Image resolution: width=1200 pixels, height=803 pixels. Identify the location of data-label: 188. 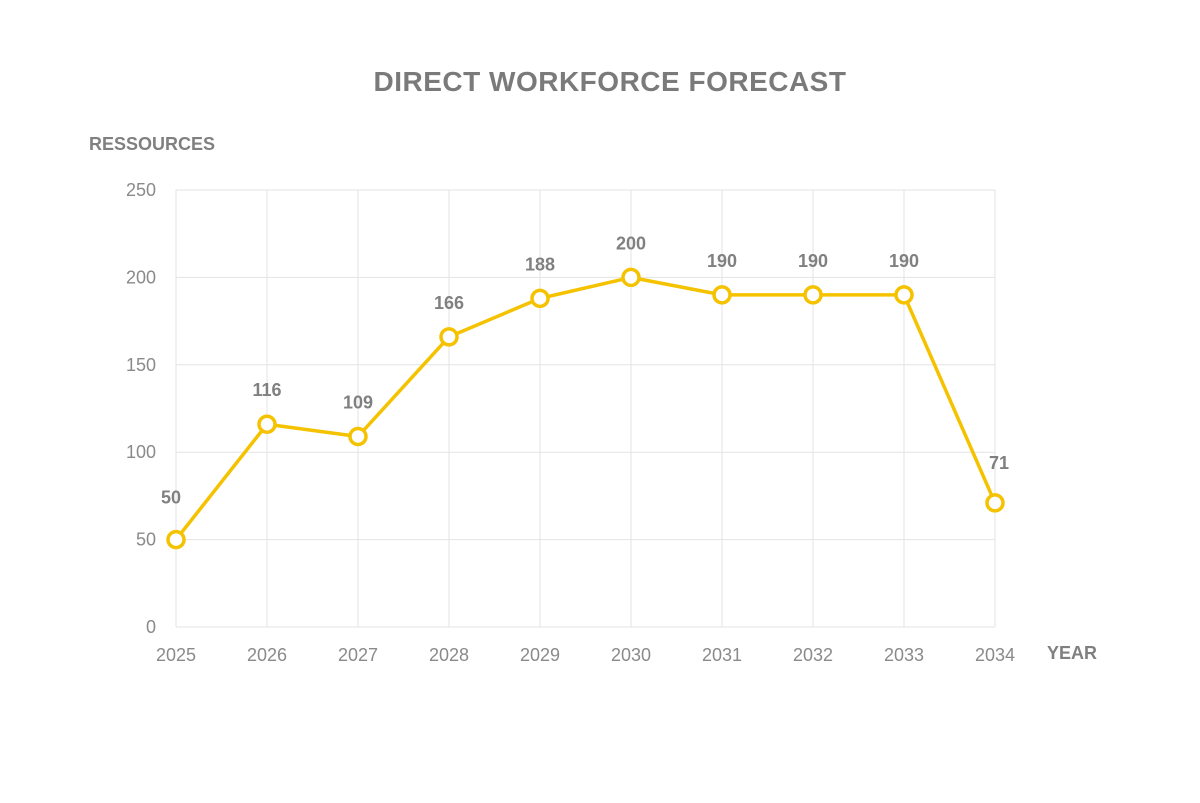
(540, 264).